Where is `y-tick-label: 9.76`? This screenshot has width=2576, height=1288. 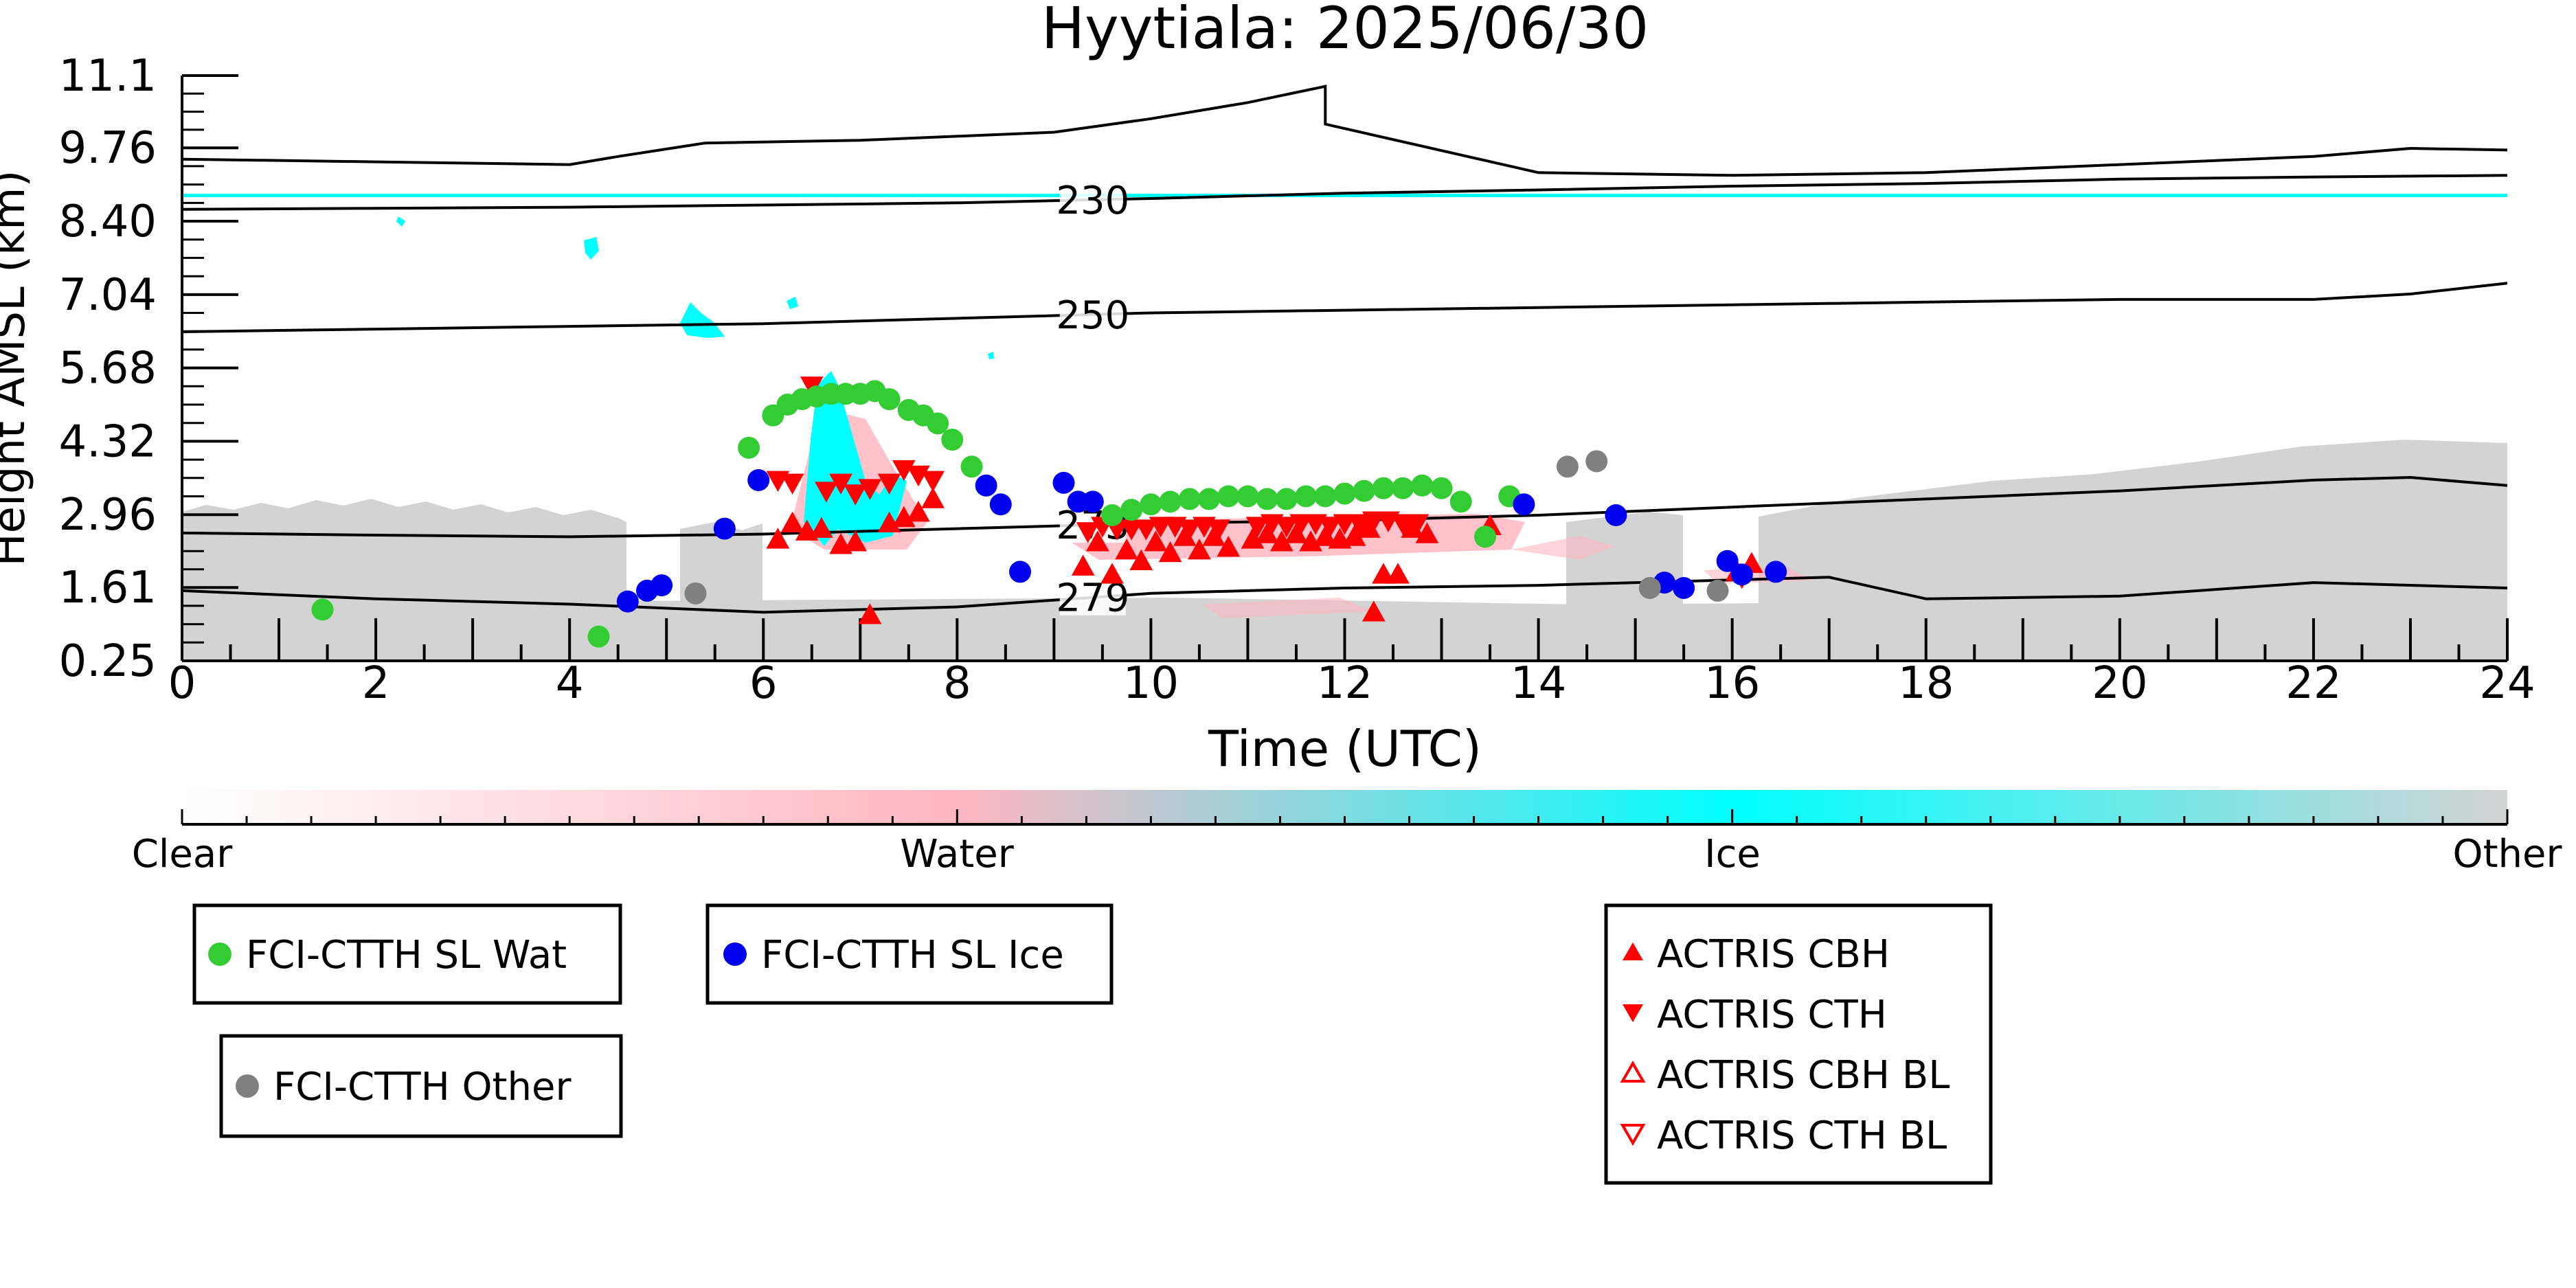 y-tick-label: 9.76 is located at coordinates (108, 148).